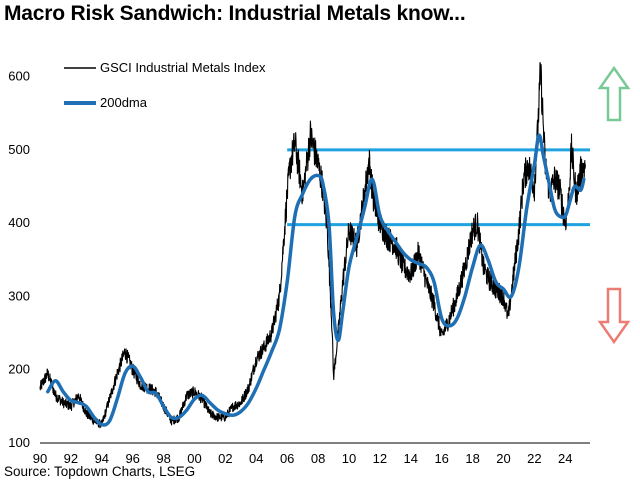 This screenshot has height=487, width=640. Describe the element at coordinates (19, 76) in the screenshot. I see `y-tick-label: 600` at that location.